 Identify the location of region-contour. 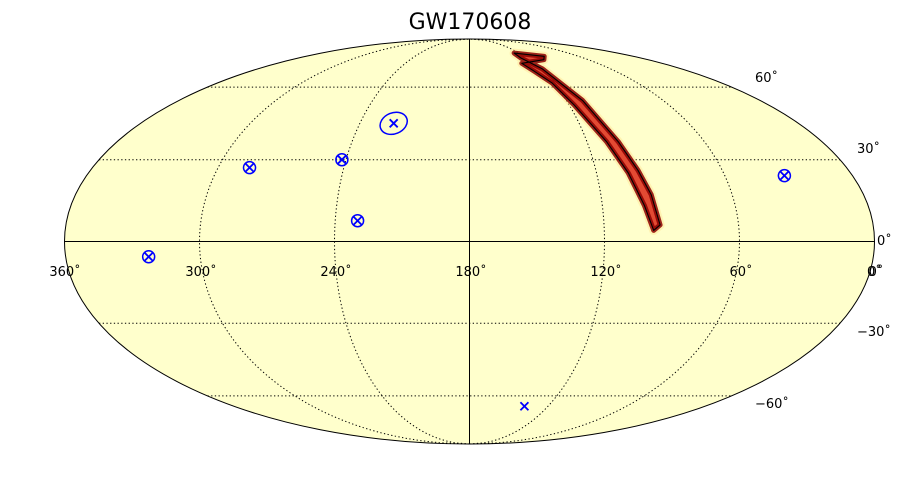
(587, 141).